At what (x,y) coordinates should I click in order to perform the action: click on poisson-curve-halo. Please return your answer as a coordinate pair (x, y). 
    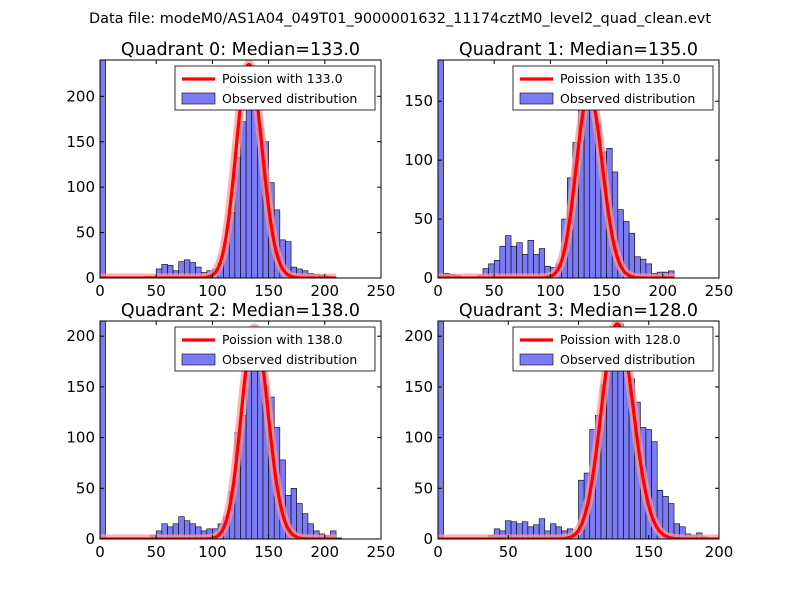
    Looking at the image, I should click on (558, 183).